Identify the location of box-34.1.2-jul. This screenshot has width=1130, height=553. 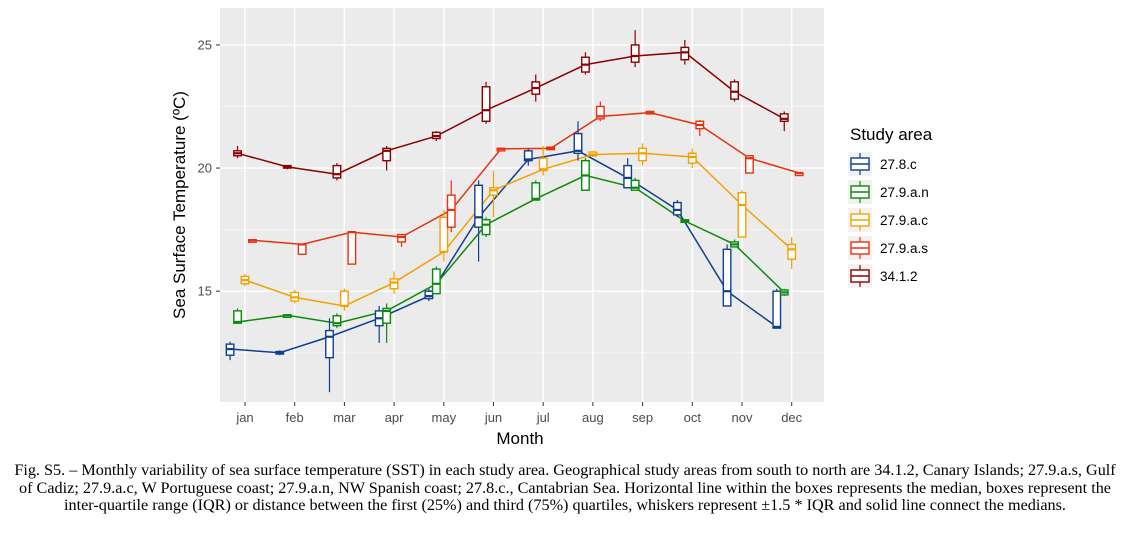
(536, 88).